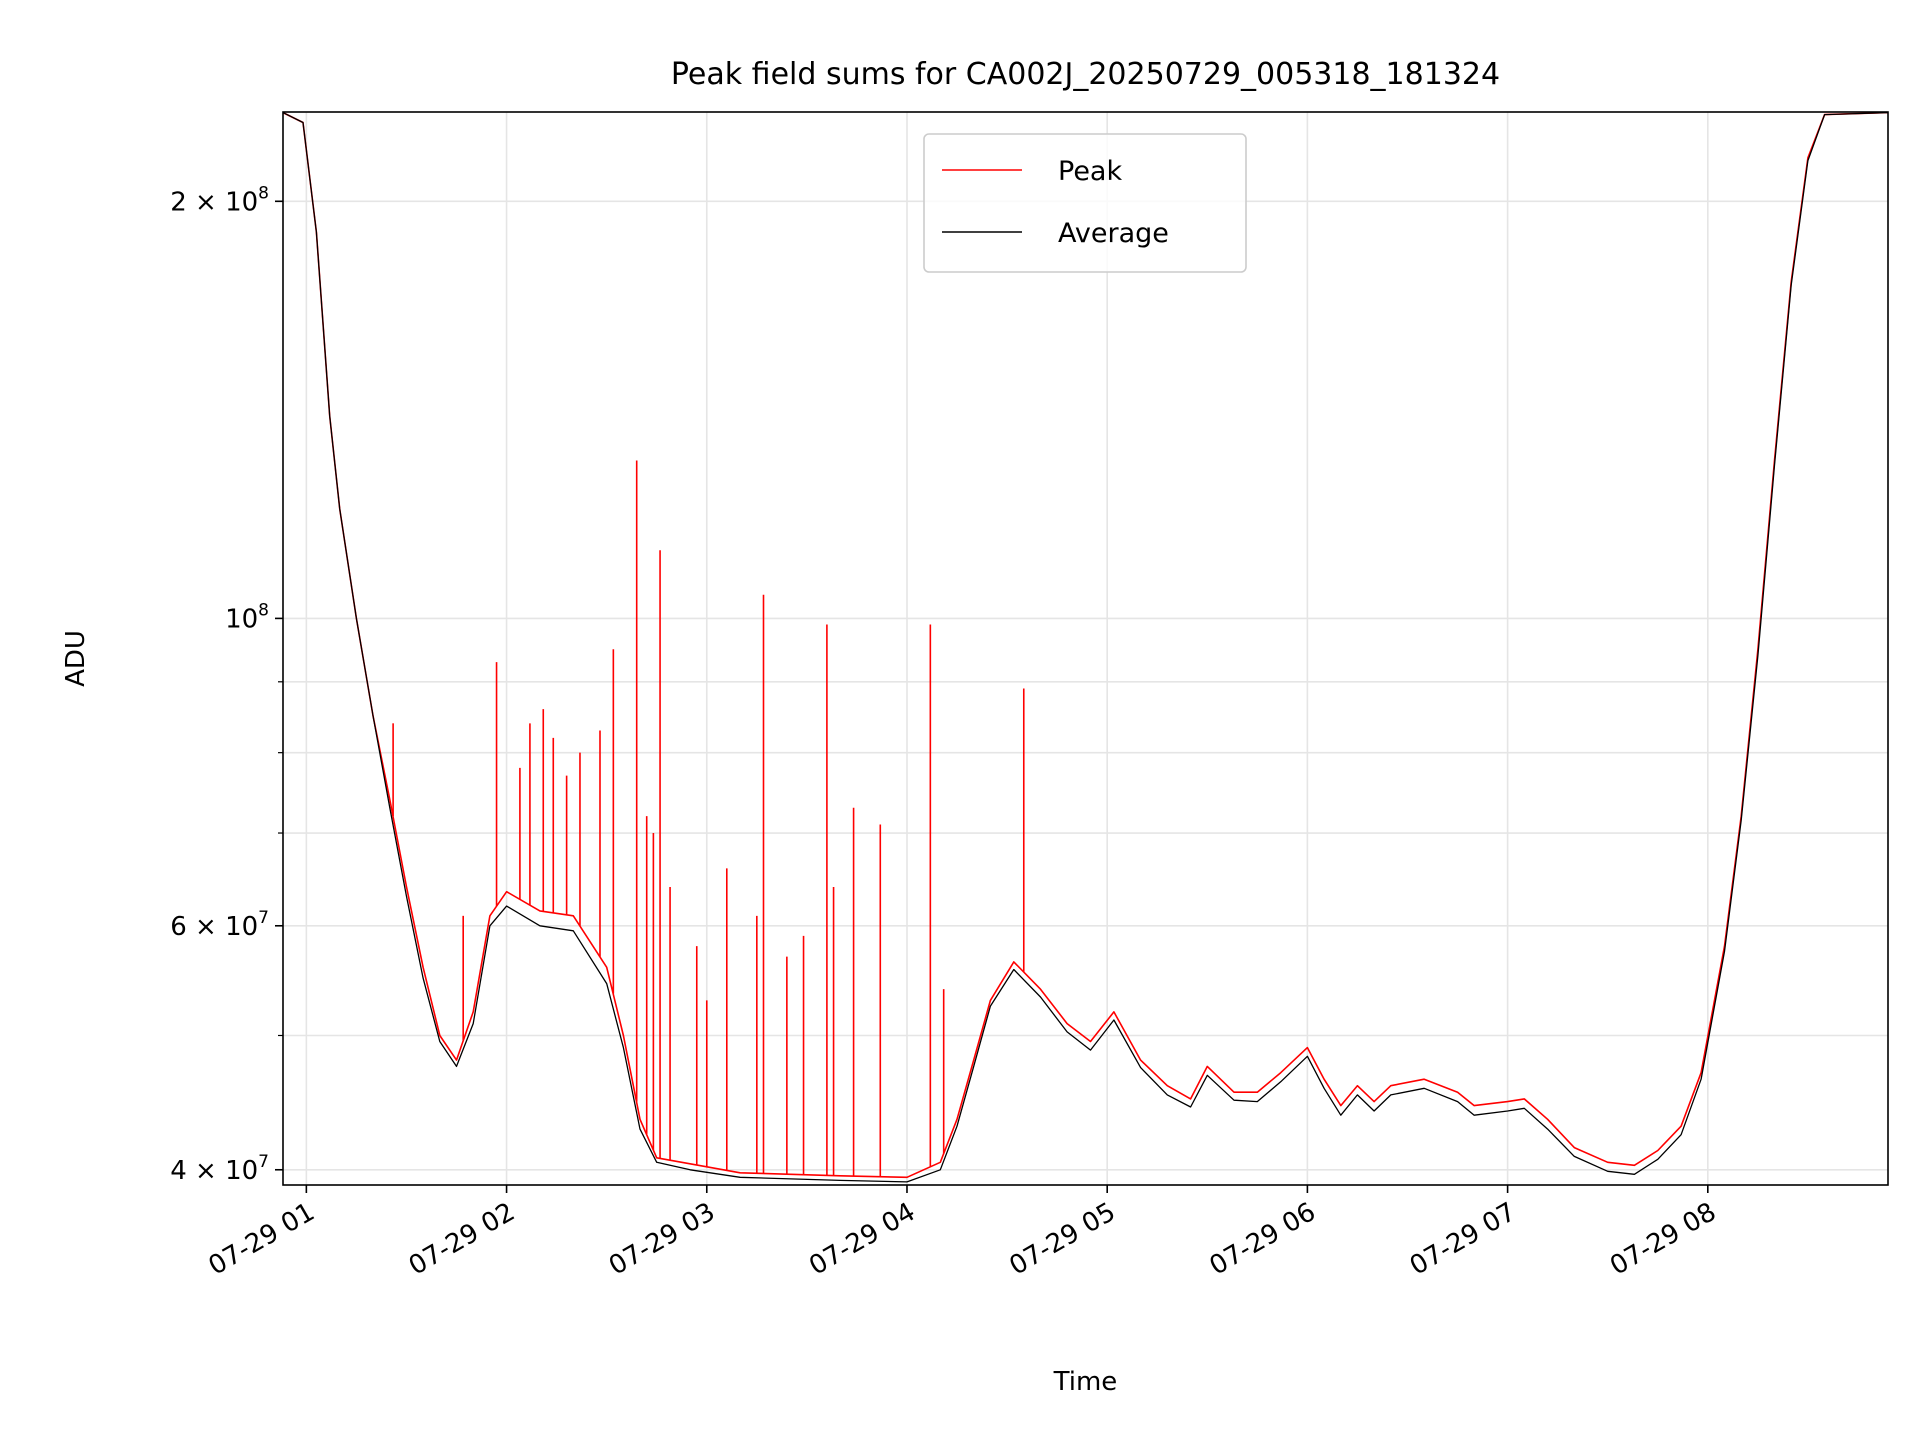 Image resolution: width=1920 pixels, height=1440 pixels. Describe the element at coordinates (1085, 1382) in the screenshot. I see `x-axis-label: Time` at that location.